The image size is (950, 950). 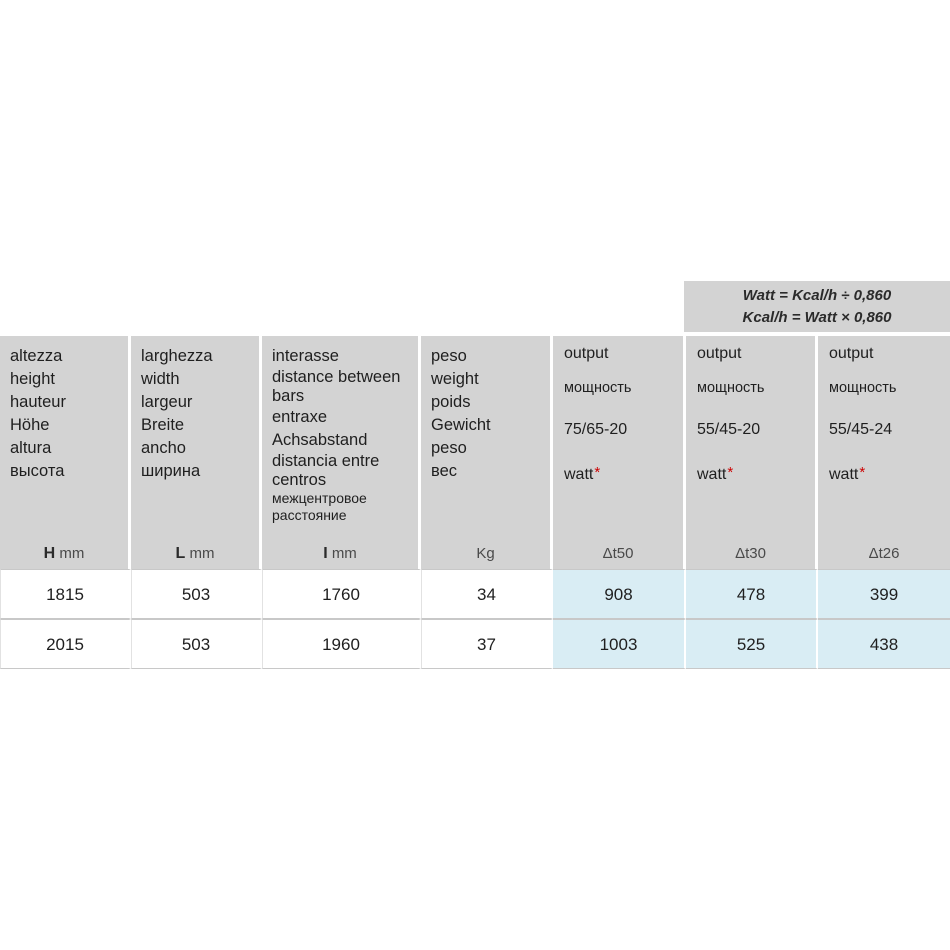 What do you see at coordinates (461, 425) in the screenshot?
I see `lang-de: Gewicht` at bounding box center [461, 425].